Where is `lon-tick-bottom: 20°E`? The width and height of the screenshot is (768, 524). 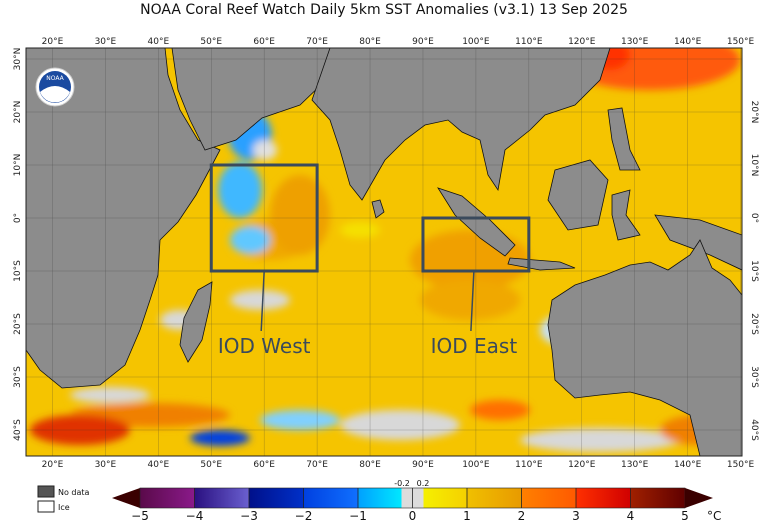
lon-tick-bottom: 20°E is located at coordinates (53, 465).